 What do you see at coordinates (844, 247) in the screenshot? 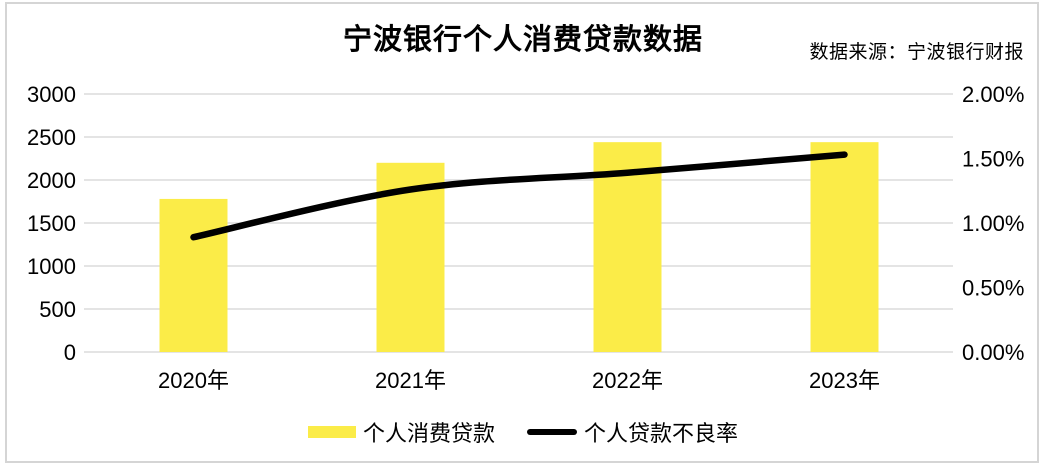
I see `bar-2023年` at bounding box center [844, 247].